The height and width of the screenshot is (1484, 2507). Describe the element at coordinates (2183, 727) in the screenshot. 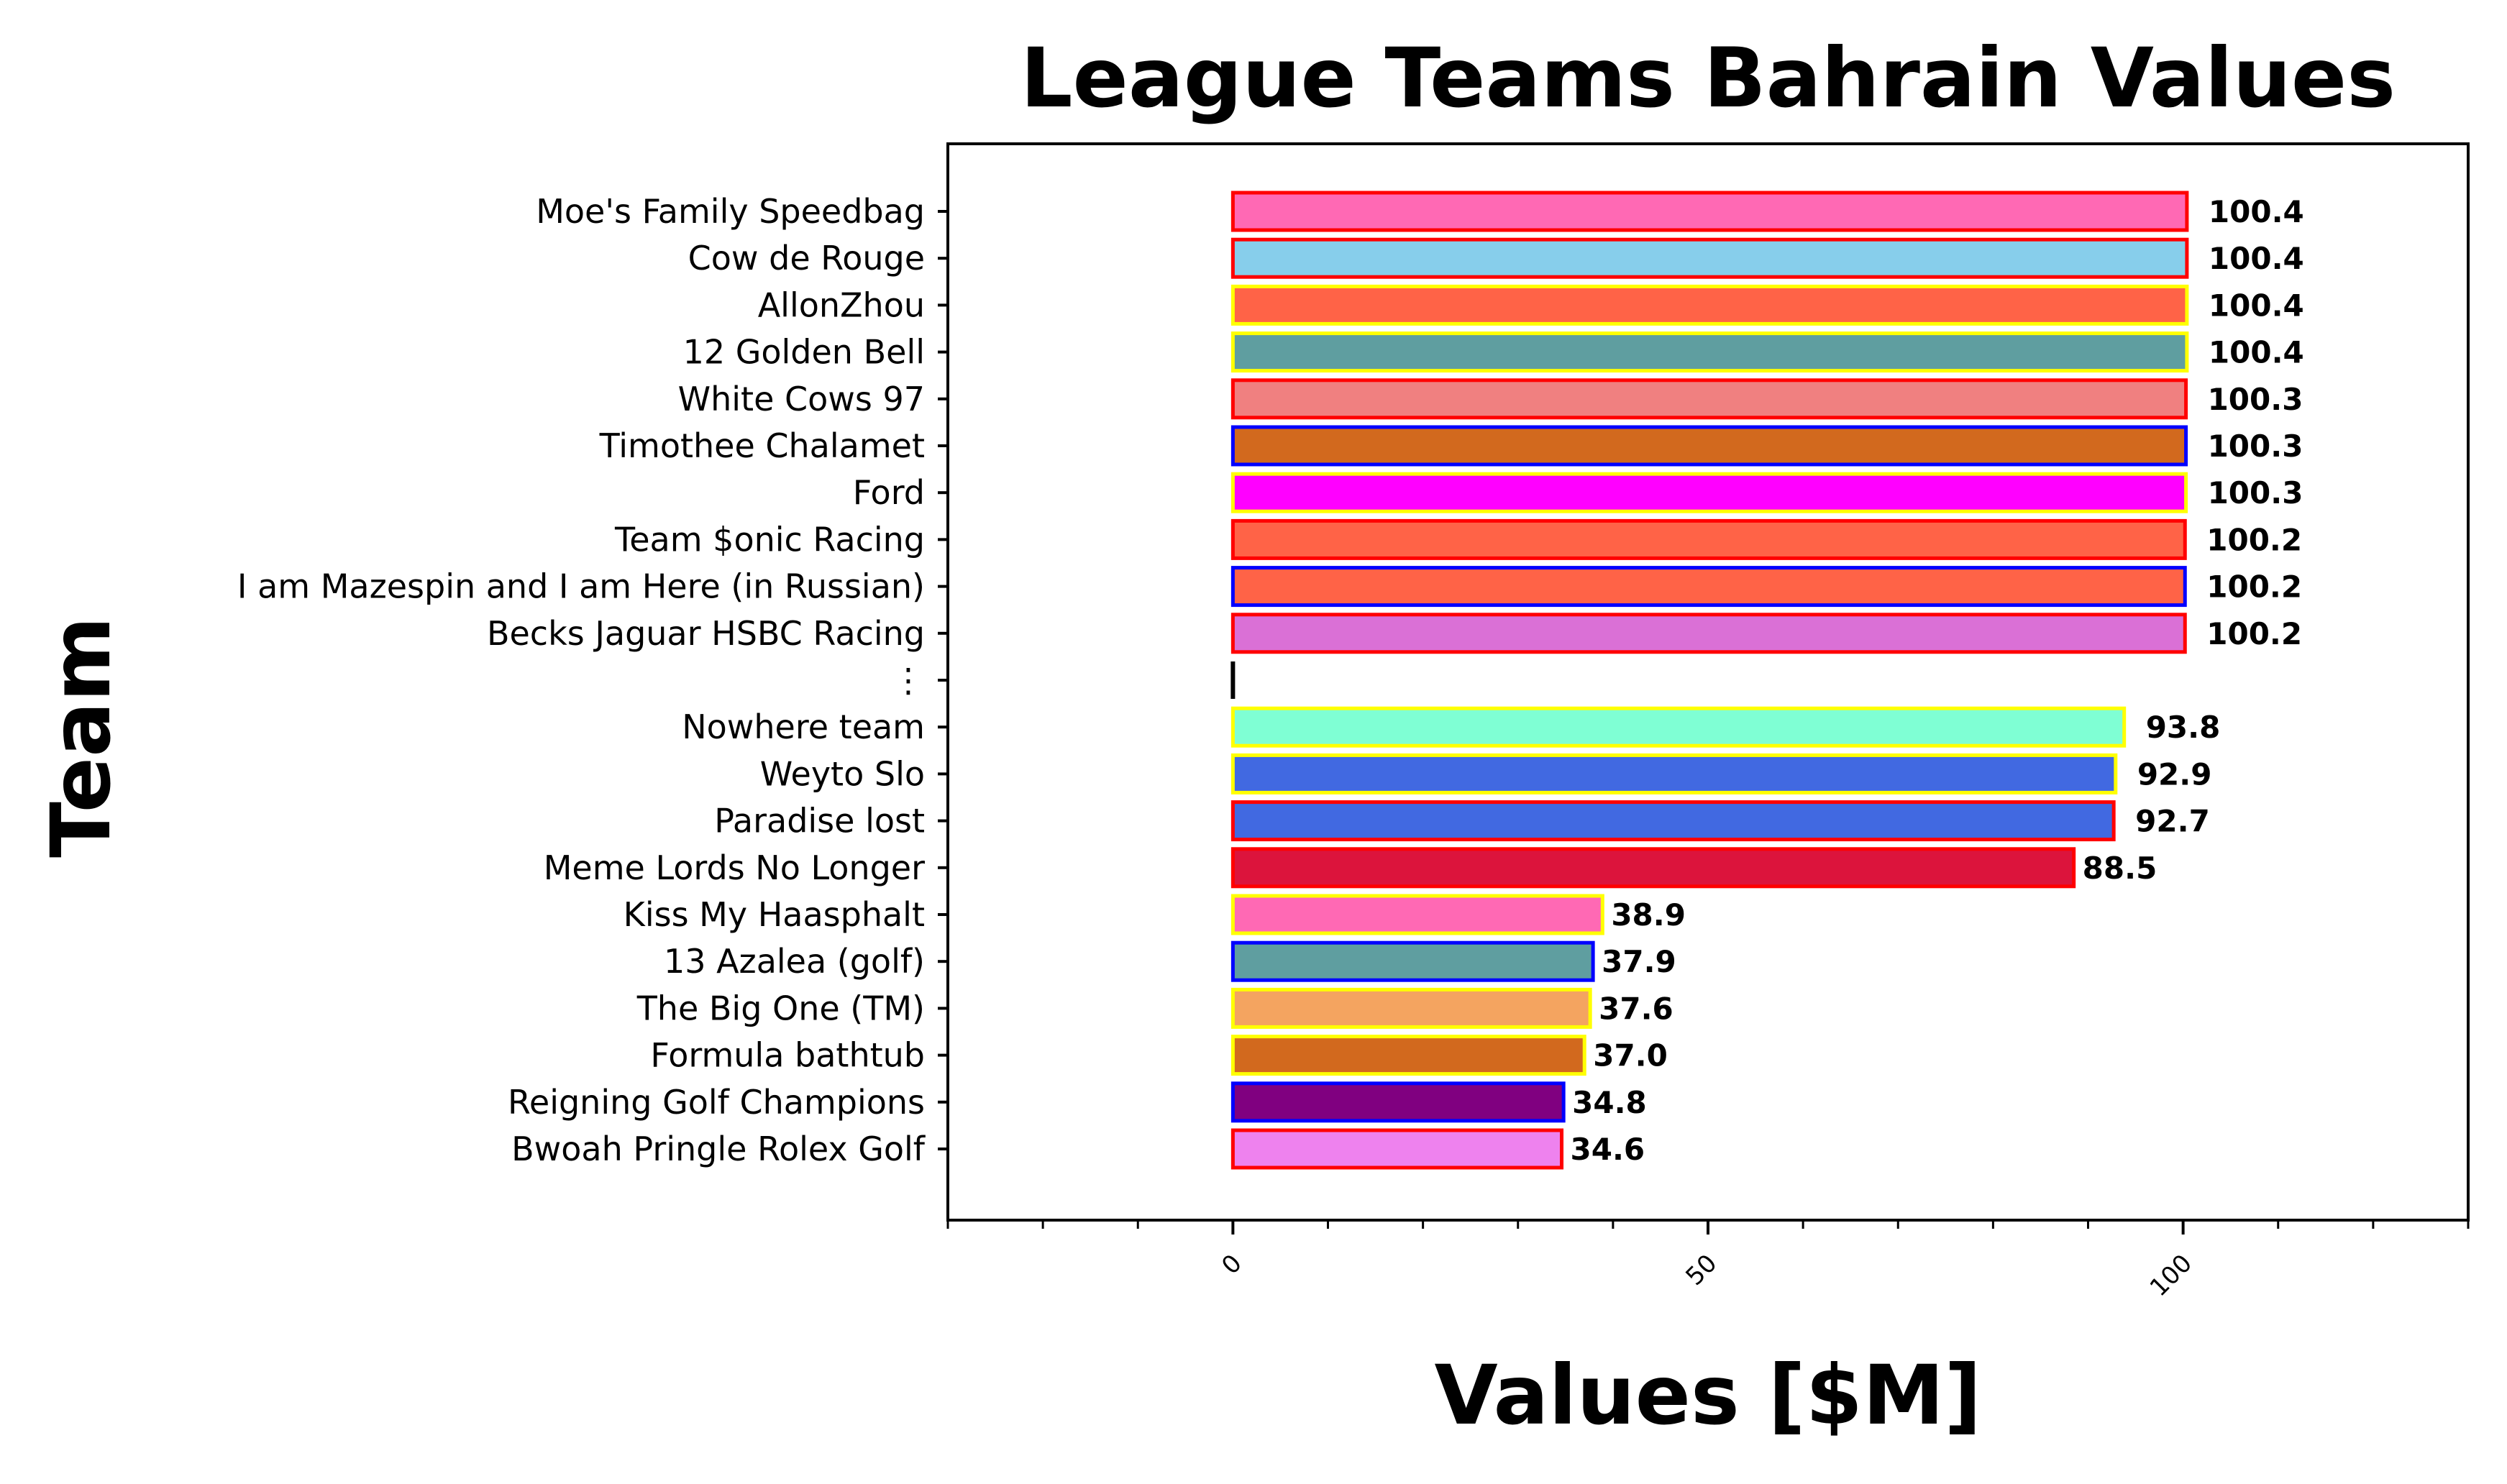

I see `bar-value-label: 93.8` at that location.